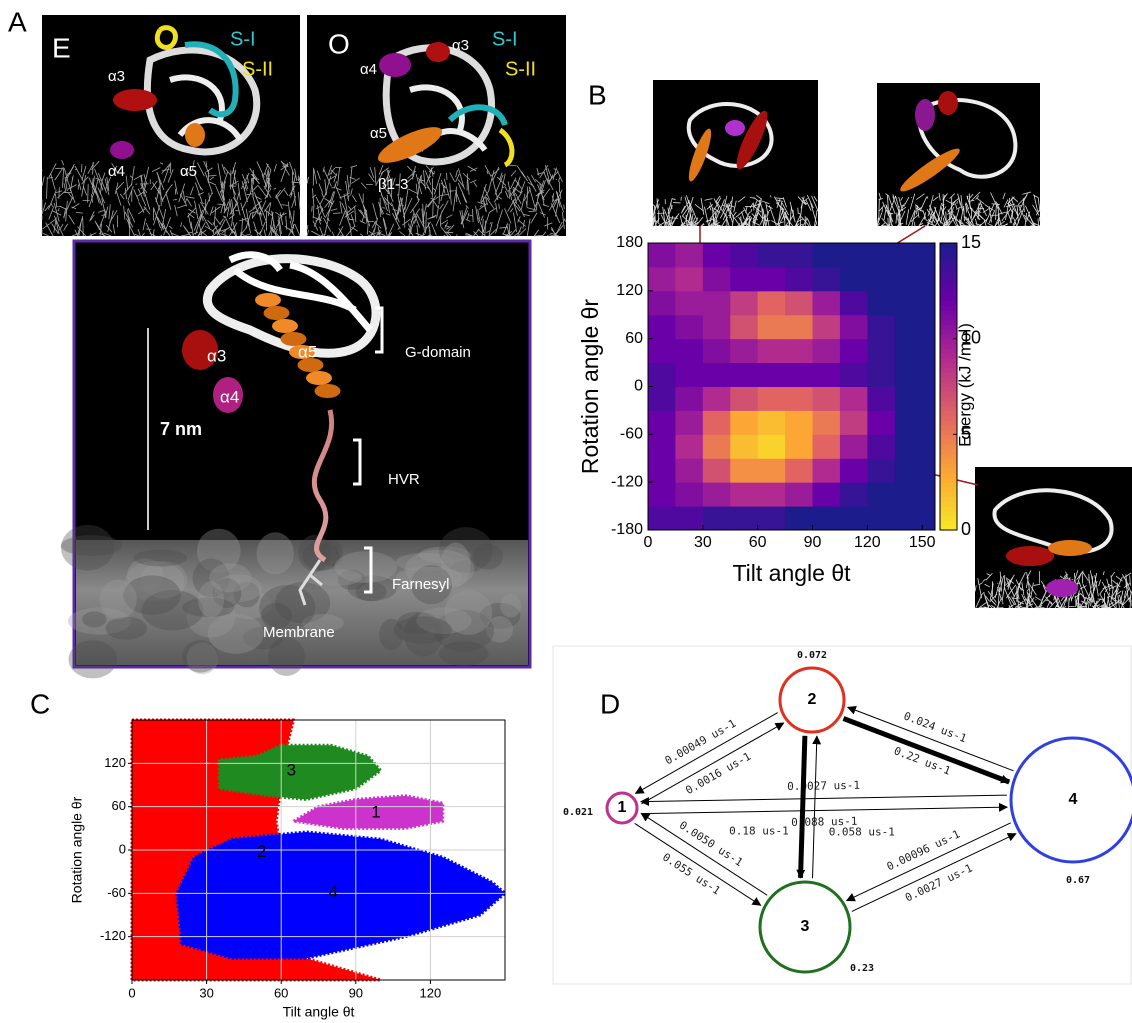  Describe the element at coordinates (964, 385) in the screenshot. I see `colorbar-label: Energy (kJ /mol)` at that location.